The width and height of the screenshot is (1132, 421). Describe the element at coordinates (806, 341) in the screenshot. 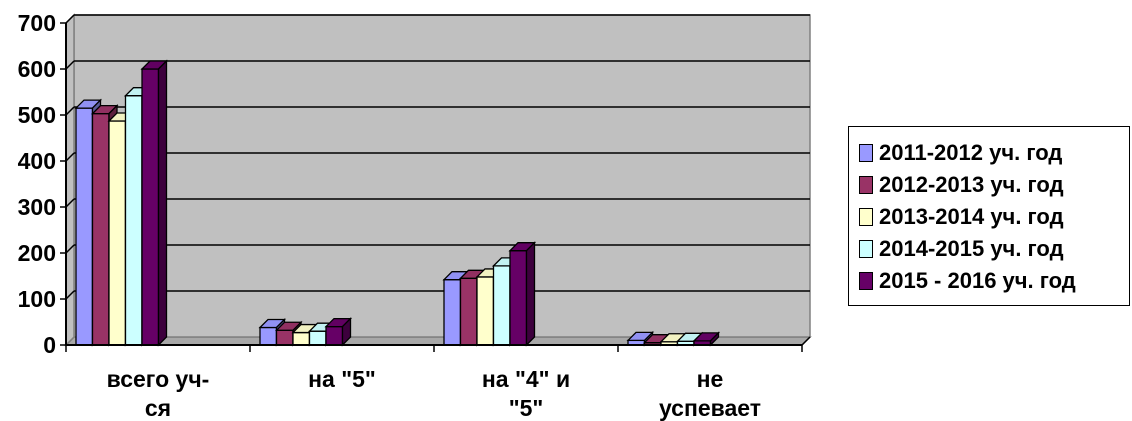

I see `x-axis-depth` at that location.